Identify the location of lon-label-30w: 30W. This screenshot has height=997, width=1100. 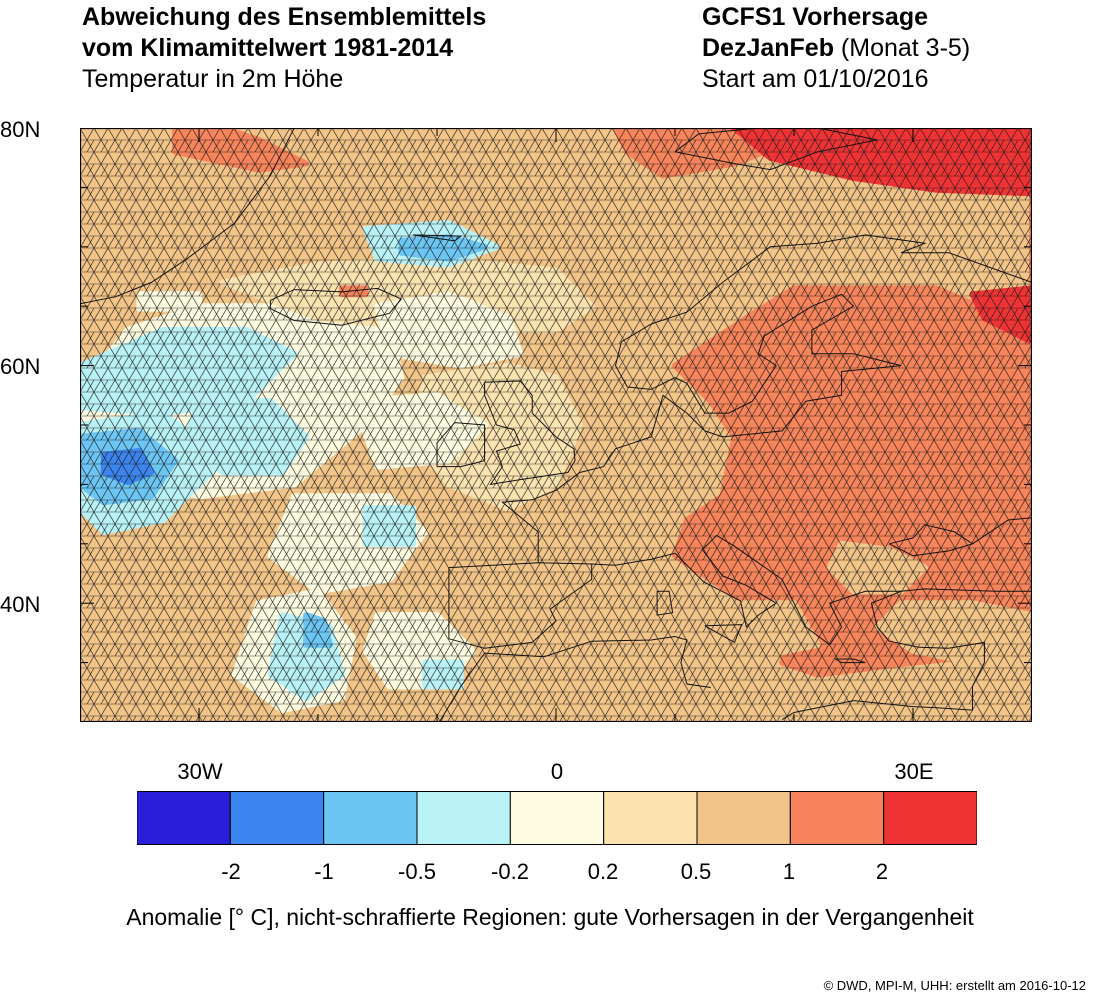
(200, 771).